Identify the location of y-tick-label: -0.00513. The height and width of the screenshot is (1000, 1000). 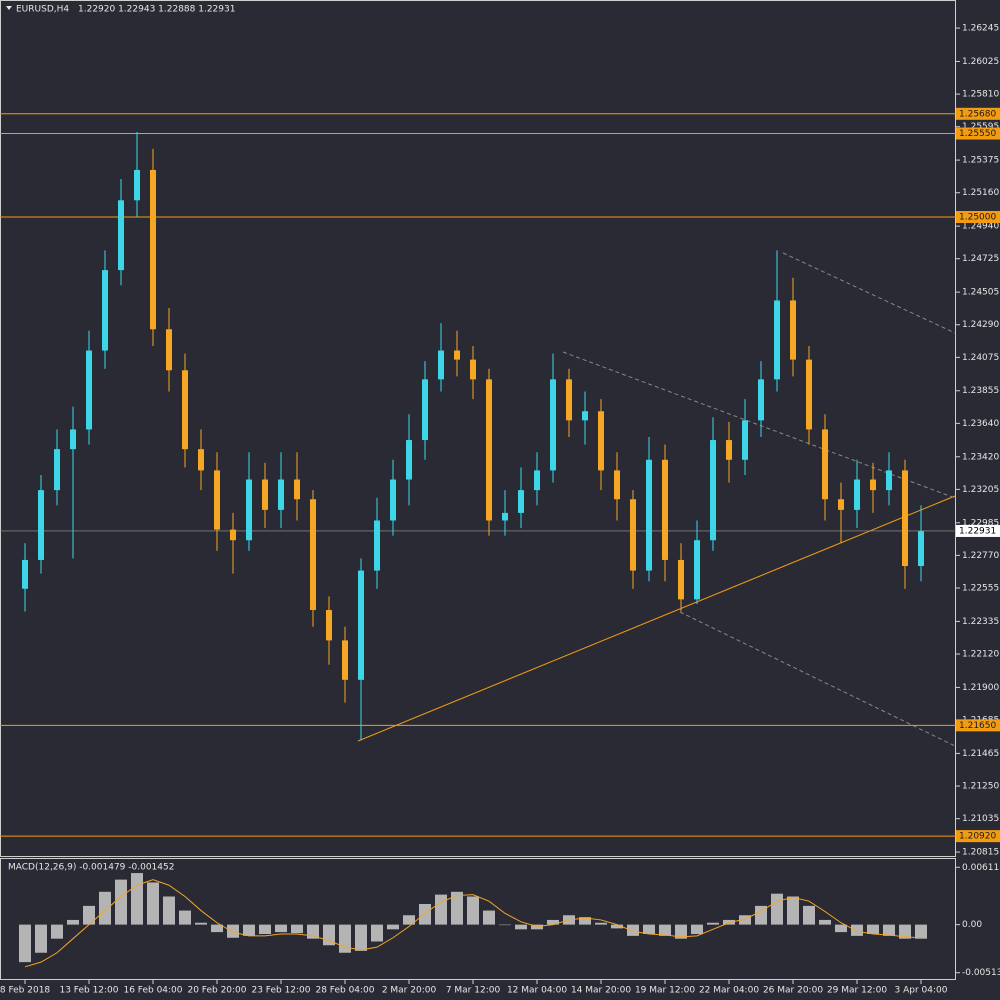
(981, 973).